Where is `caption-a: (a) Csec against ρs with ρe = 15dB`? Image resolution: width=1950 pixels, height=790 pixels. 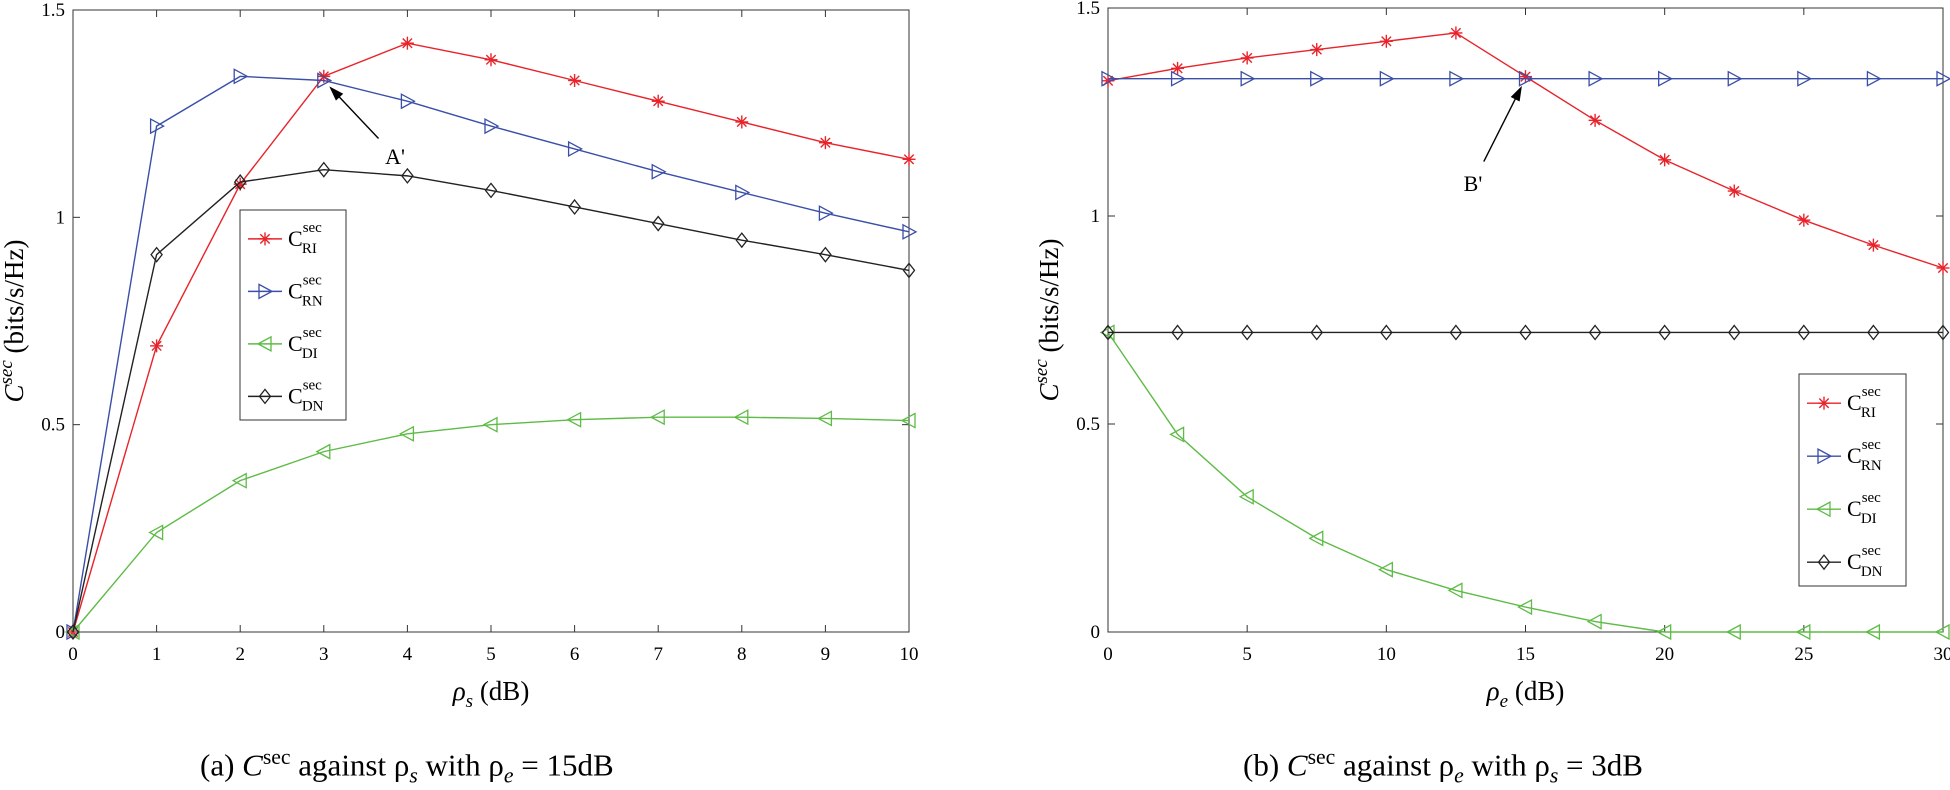 caption-a: (a) Csec against ρs with ρe = 15dB is located at coordinates (407, 766).